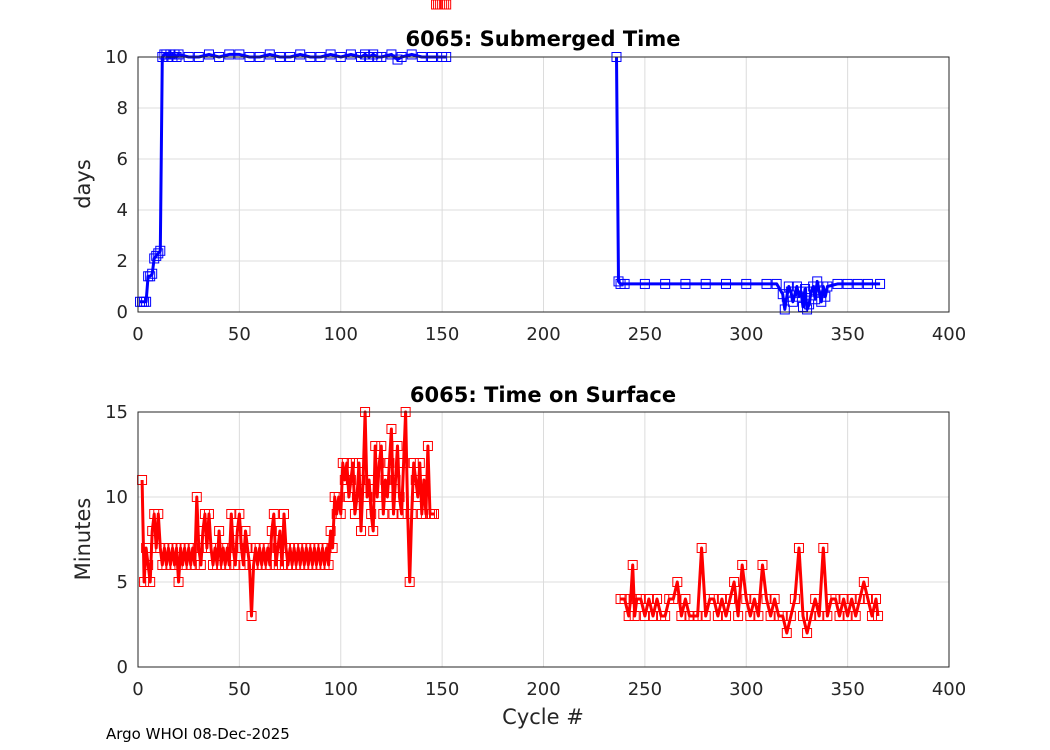  I want to click on x-tick-label: 400, so click(949, 334).